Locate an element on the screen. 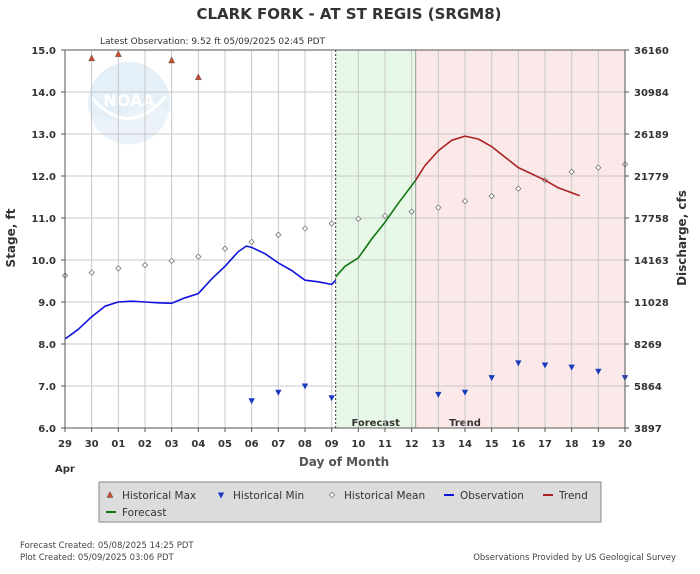  legend-label-observation: Observation is located at coordinates (492, 496).